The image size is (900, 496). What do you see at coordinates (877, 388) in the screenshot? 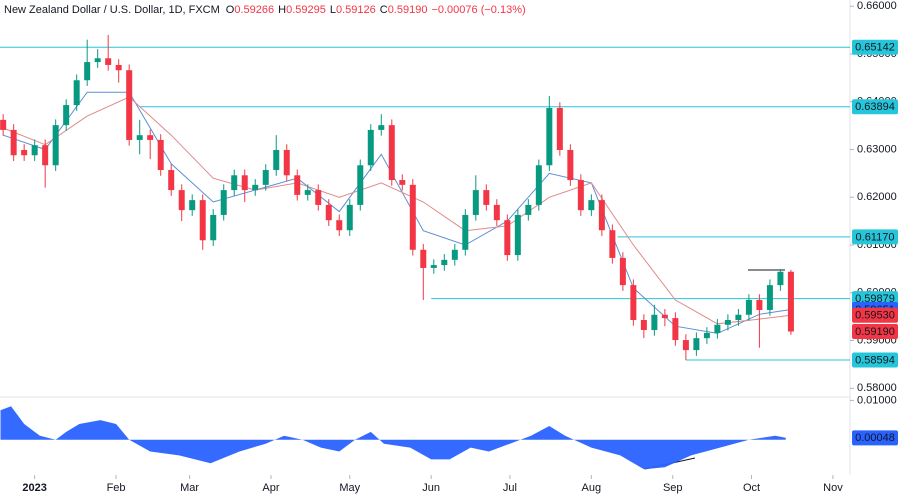
I see `y-tick-label: 0.58000` at bounding box center [877, 388].